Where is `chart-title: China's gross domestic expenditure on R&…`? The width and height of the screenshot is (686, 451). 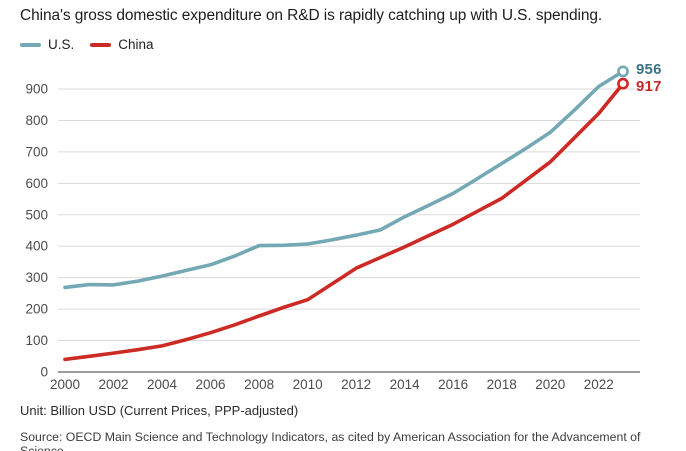
chart-title: China's gross domestic expenditure on R&… is located at coordinates (311, 15).